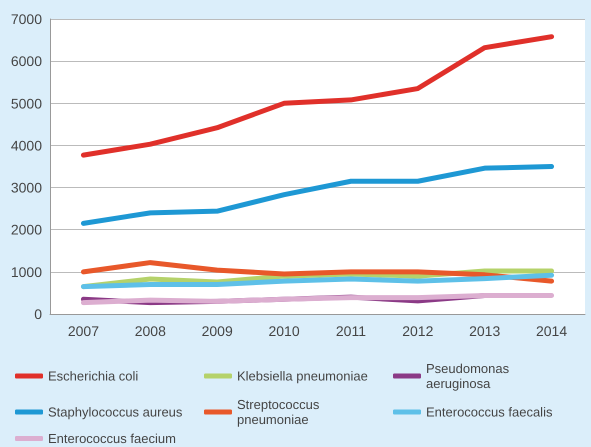  Describe the element at coordinates (489, 412) in the screenshot. I see `legend-label: Enterococcus faecalis` at that location.